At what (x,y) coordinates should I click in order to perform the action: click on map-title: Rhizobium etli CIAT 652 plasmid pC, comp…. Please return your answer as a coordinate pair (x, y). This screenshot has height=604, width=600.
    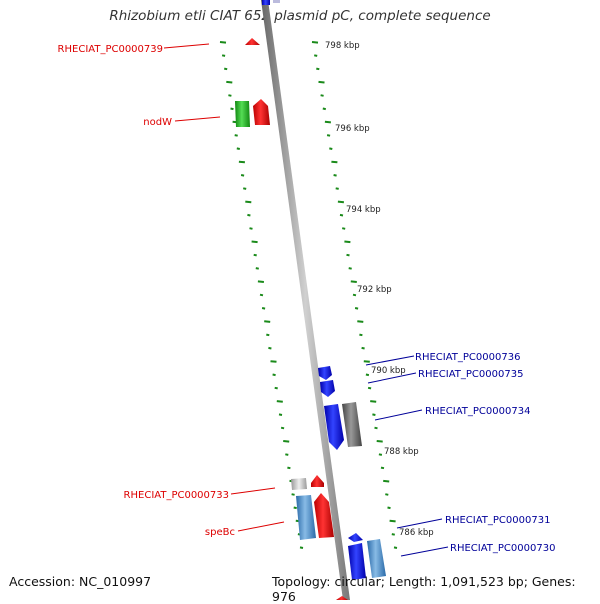
    Looking at the image, I should click on (300, 16).